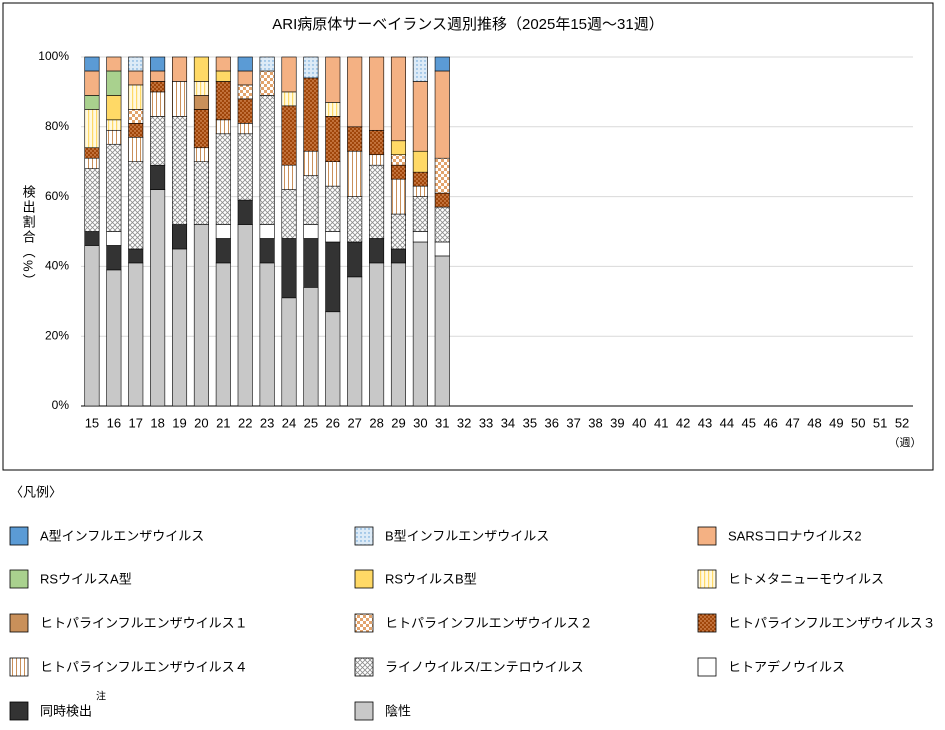  What do you see at coordinates (101, 696) in the screenshot?
I see `annotation: 注` at bounding box center [101, 696].